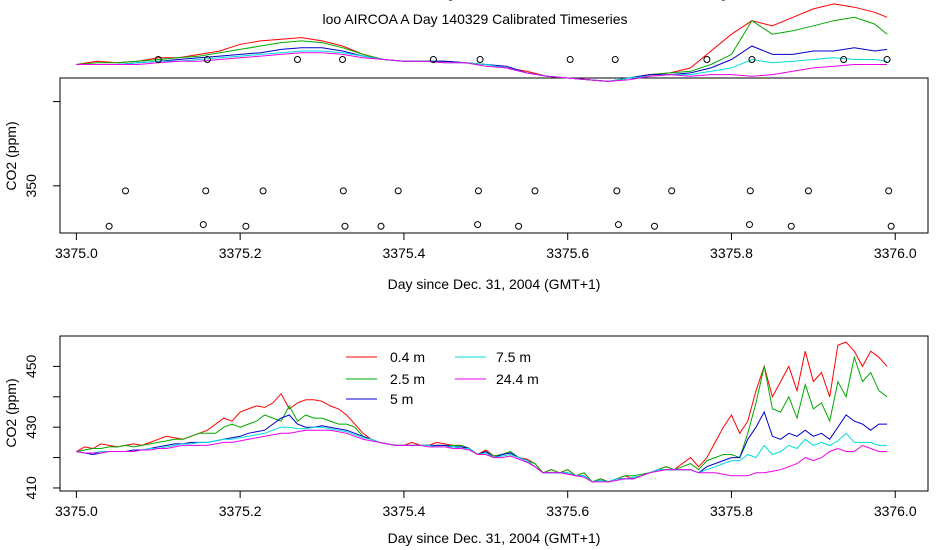 Image resolution: width=950 pixels, height=550 pixels. What do you see at coordinates (407, 357) in the screenshot?
I see `legend-label: 0.4 m` at bounding box center [407, 357].